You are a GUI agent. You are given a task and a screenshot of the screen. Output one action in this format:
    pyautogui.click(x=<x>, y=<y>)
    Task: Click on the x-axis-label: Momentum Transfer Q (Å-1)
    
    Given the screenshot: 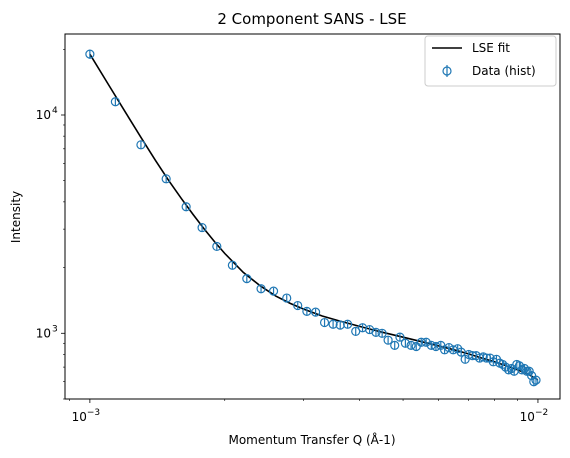 What is the action you would take?
    pyautogui.click(x=311, y=439)
    